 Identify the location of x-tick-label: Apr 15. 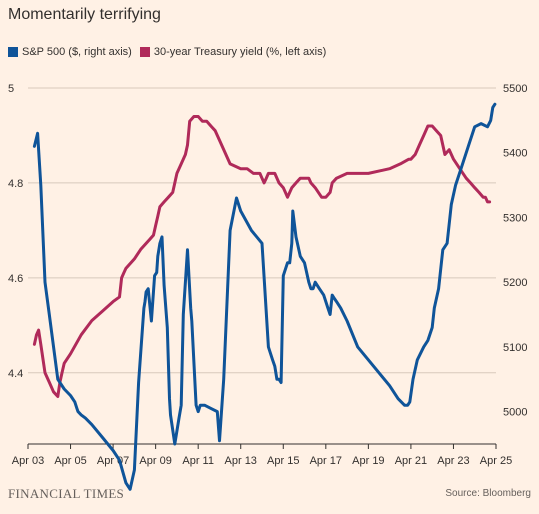
(283, 461).